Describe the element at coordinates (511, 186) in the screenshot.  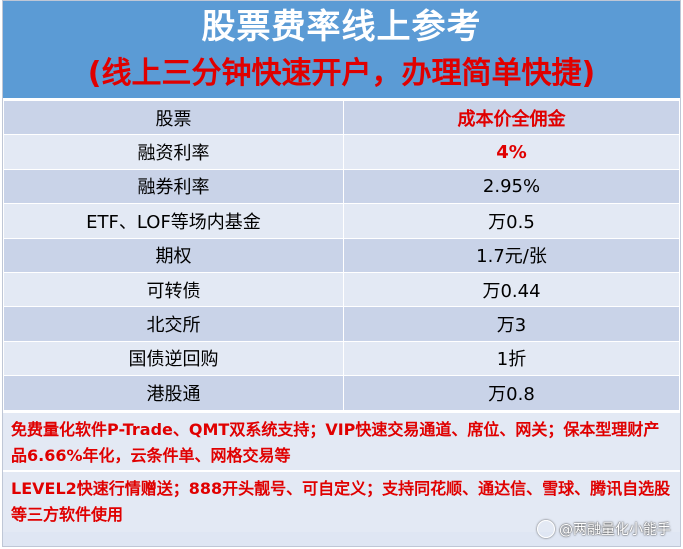
I see `row-value: 2.95%` at that location.